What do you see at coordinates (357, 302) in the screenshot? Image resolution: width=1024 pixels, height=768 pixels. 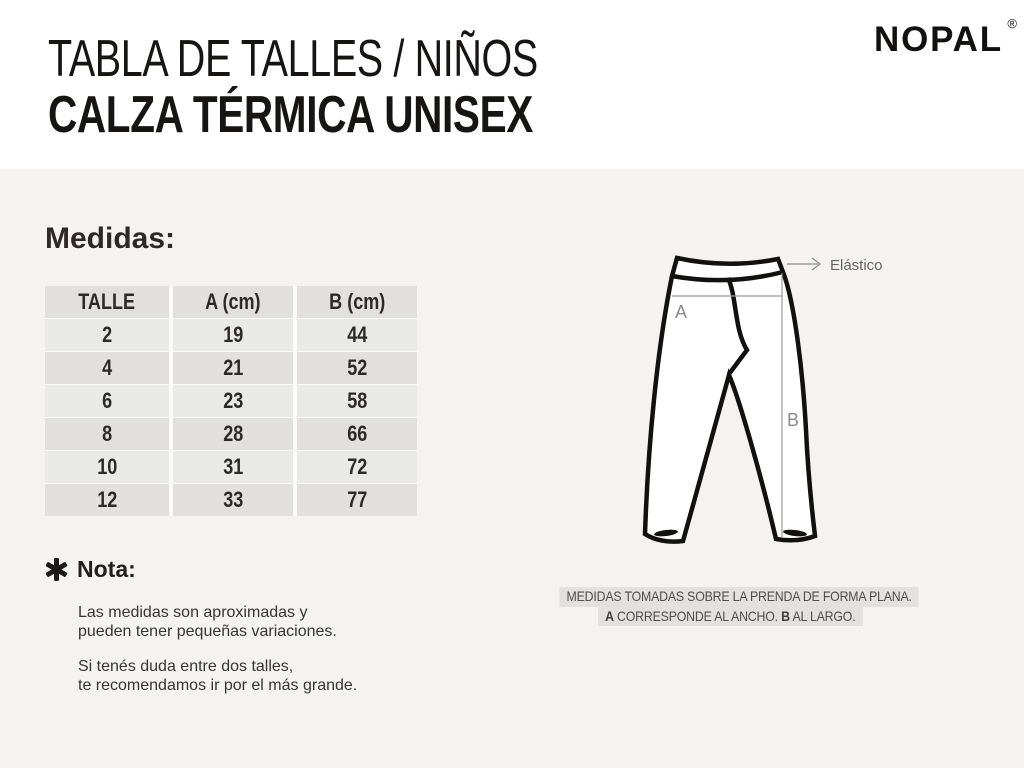 I see `table-header-cell: B (cm)` at bounding box center [357, 302].